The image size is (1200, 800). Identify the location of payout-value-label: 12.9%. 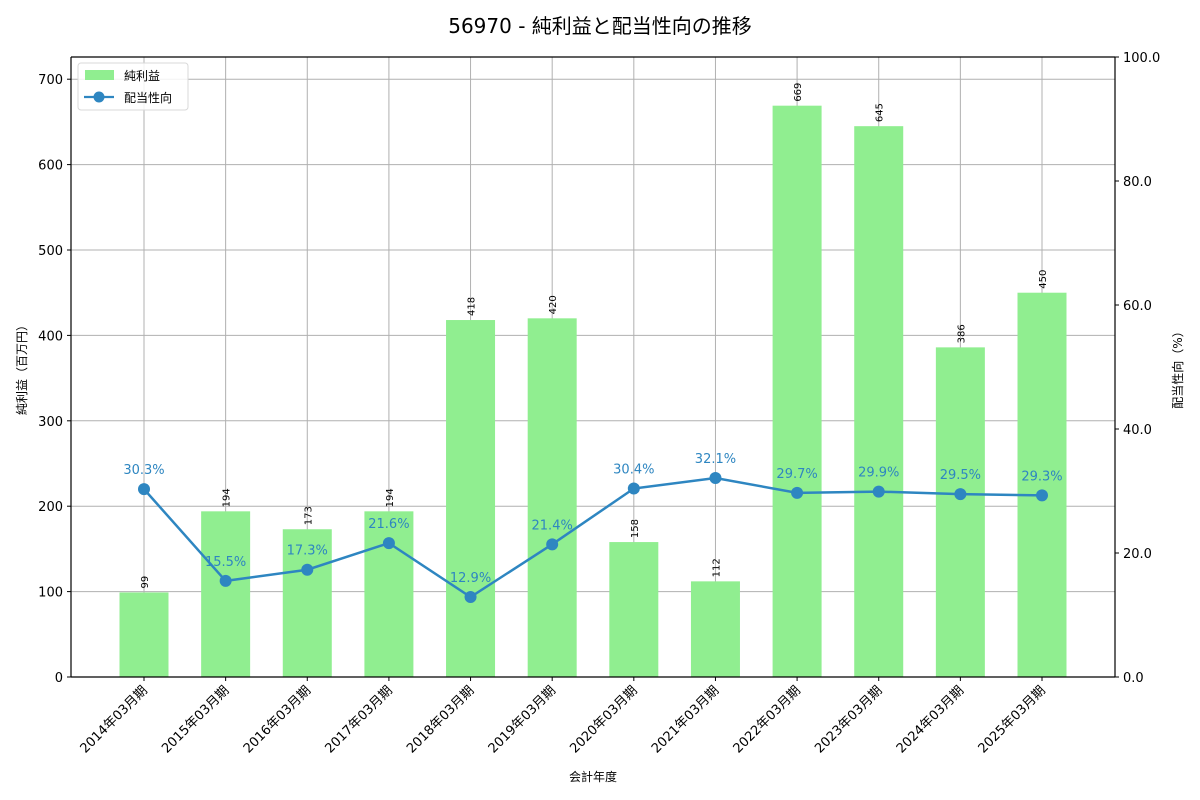
(470, 578).